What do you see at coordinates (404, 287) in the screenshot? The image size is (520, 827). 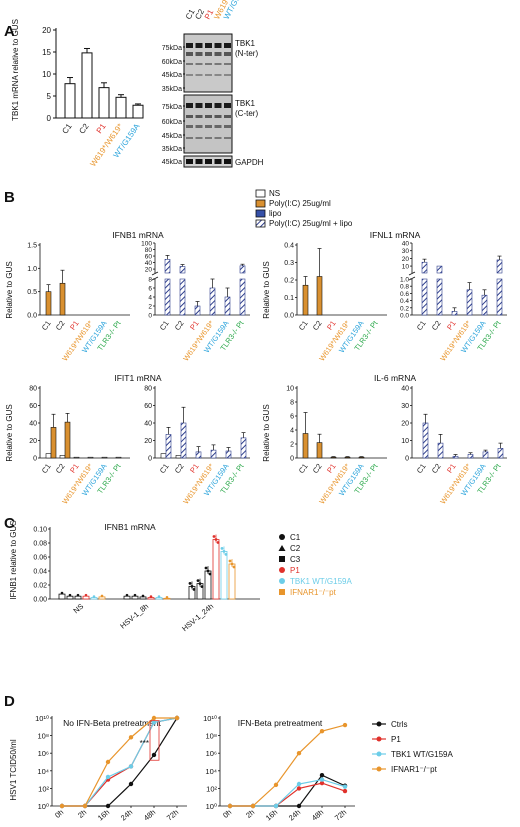 I see `y-tick-label: 0.8` at bounding box center [404, 287].